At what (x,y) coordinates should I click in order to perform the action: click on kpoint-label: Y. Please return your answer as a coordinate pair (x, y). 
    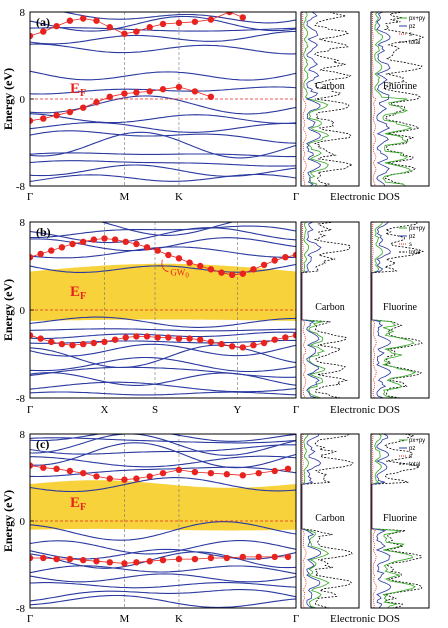
    Looking at the image, I should click on (238, 410).